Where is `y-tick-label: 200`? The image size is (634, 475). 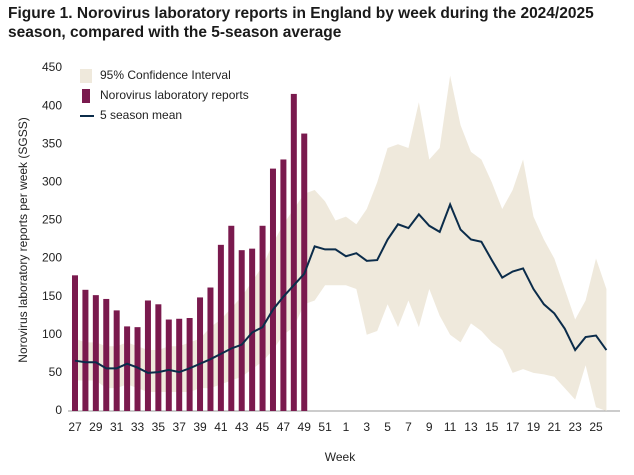 y-tick-label: 200 is located at coordinates (52, 258).